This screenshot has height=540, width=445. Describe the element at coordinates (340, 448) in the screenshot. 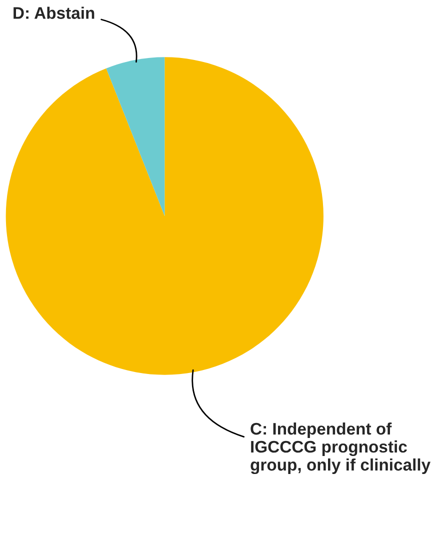

I see `slice-label: C: Independent of IGCCCG prognostic group, only if clinically` at that location.